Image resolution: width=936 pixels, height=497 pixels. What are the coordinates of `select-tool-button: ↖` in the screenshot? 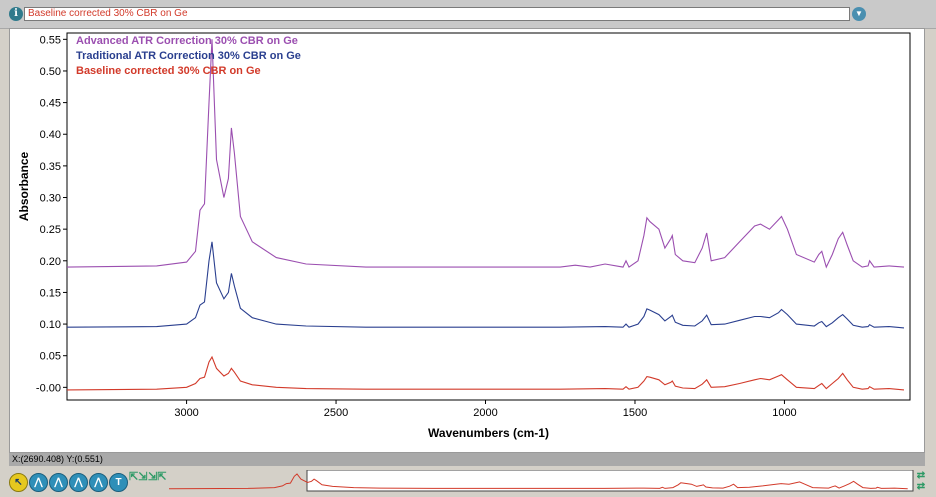 It's located at (18, 482).